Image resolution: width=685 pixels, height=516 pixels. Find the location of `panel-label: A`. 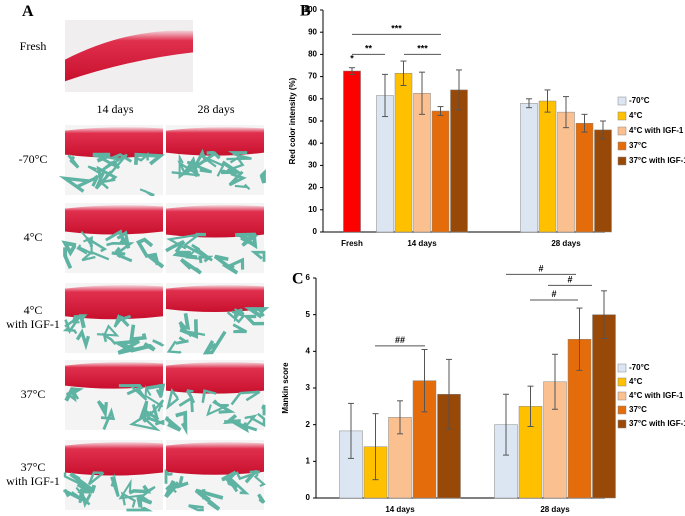

panel-label: A is located at coordinates (28, 11).